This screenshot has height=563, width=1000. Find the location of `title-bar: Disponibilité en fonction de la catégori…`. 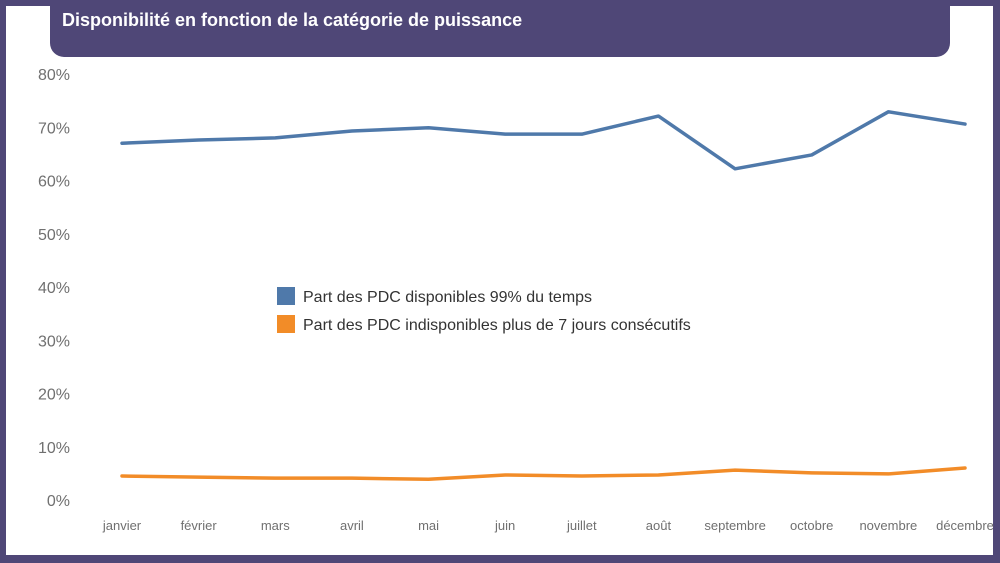

title-bar: Disponibilité en fonction de la catégori… is located at coordinates (500, 28).